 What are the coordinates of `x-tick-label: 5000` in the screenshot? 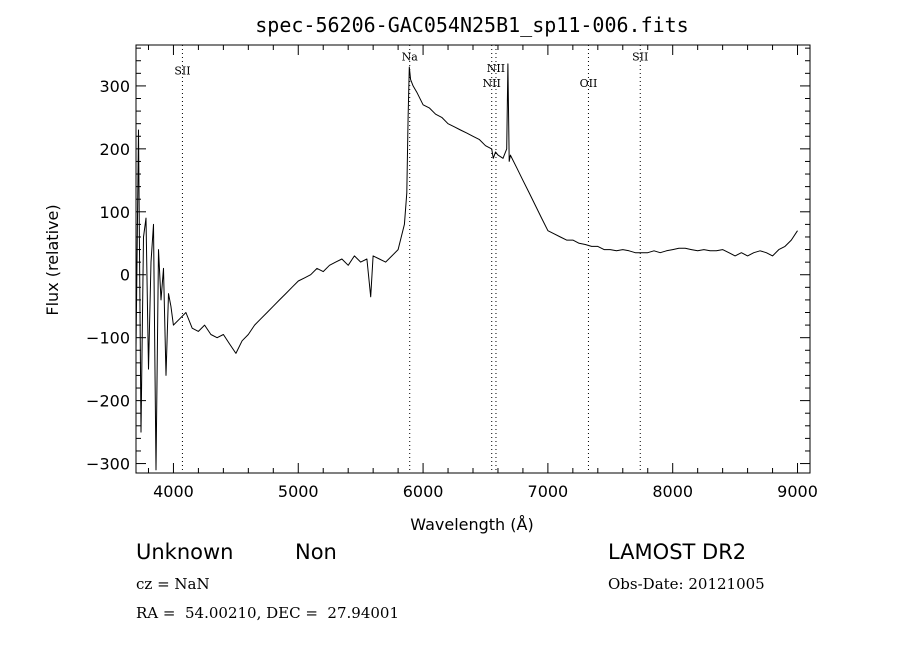 It's located at (298, 491).